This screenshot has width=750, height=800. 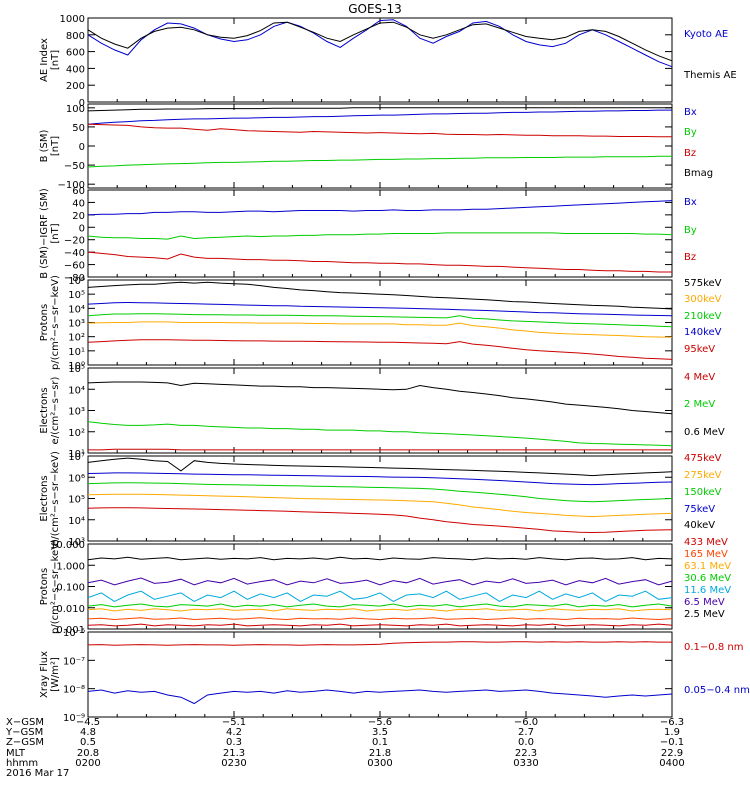 I want to click on legend-label: Themis AE, so click(x=710, y=75).